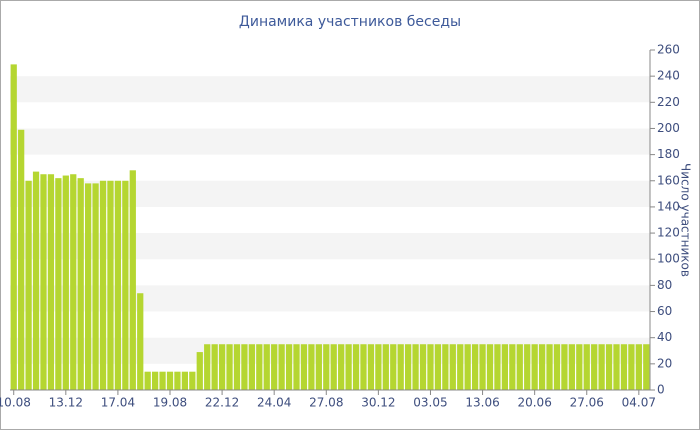 The image size is (700, 430). Describe the element at coordinates (664, 337) in the screenshot. I see `y-tick-label: 40` at that location.